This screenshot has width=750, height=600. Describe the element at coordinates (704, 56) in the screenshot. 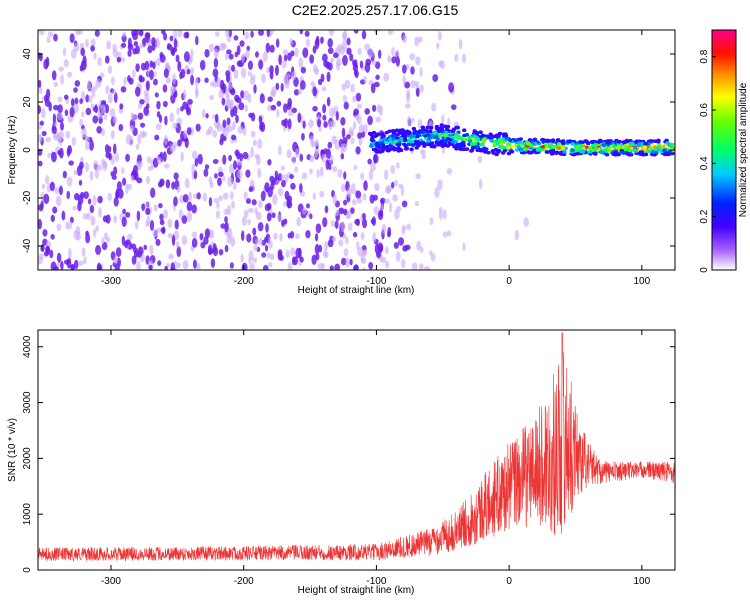

I see `colorbar-tick-label: 0.8` at that location.